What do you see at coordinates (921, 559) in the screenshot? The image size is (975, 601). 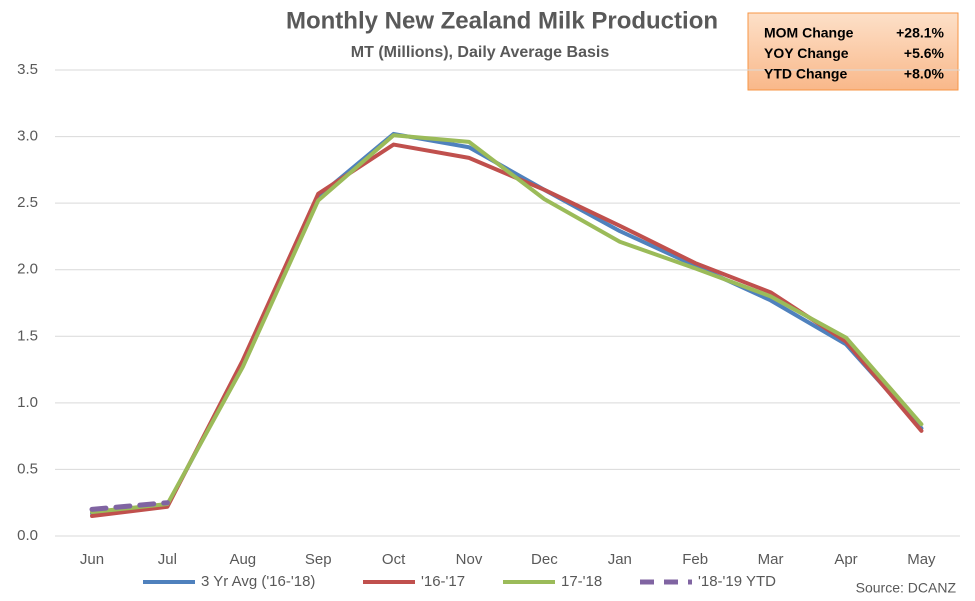 I see `x-tick-label: May` at bounding box center [921, 559].